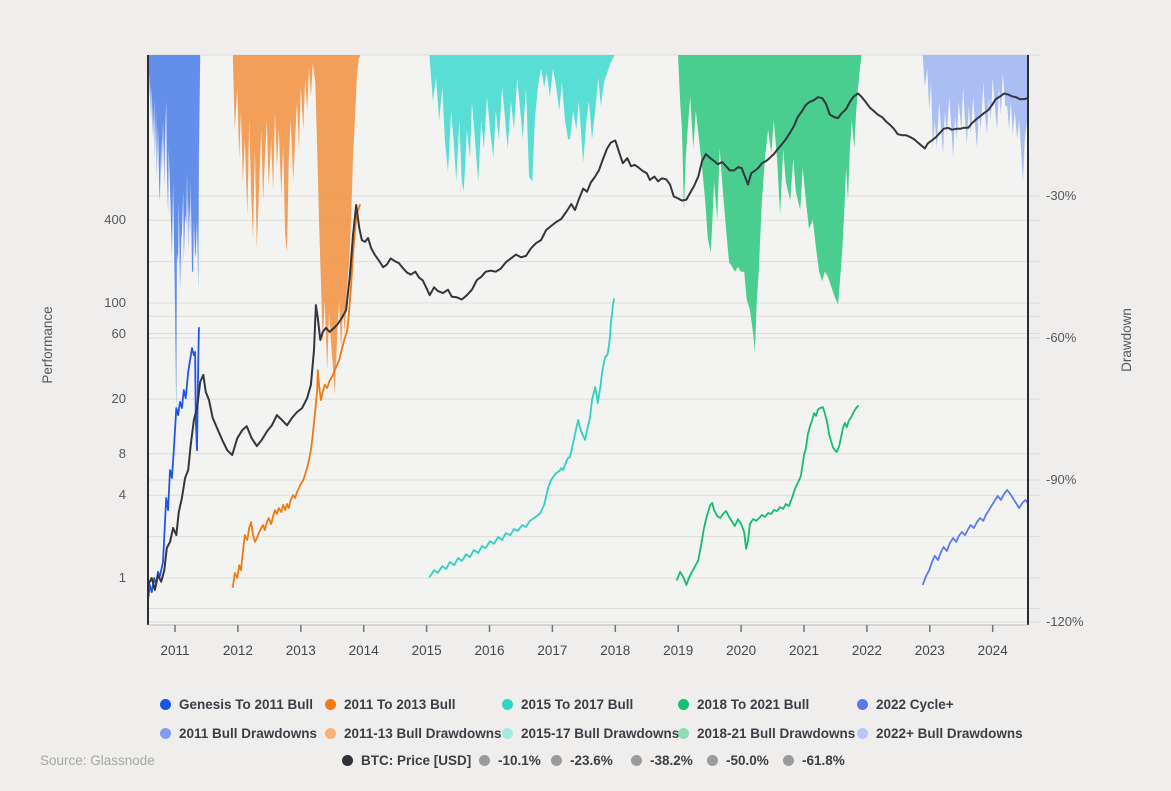 Image resolution: width=1171 pixels, height=791 pixels. What do you see at coordinates (484, 760) in the screenshot?
I see `legend-level-0-dot` at bounding box center [484, 760].